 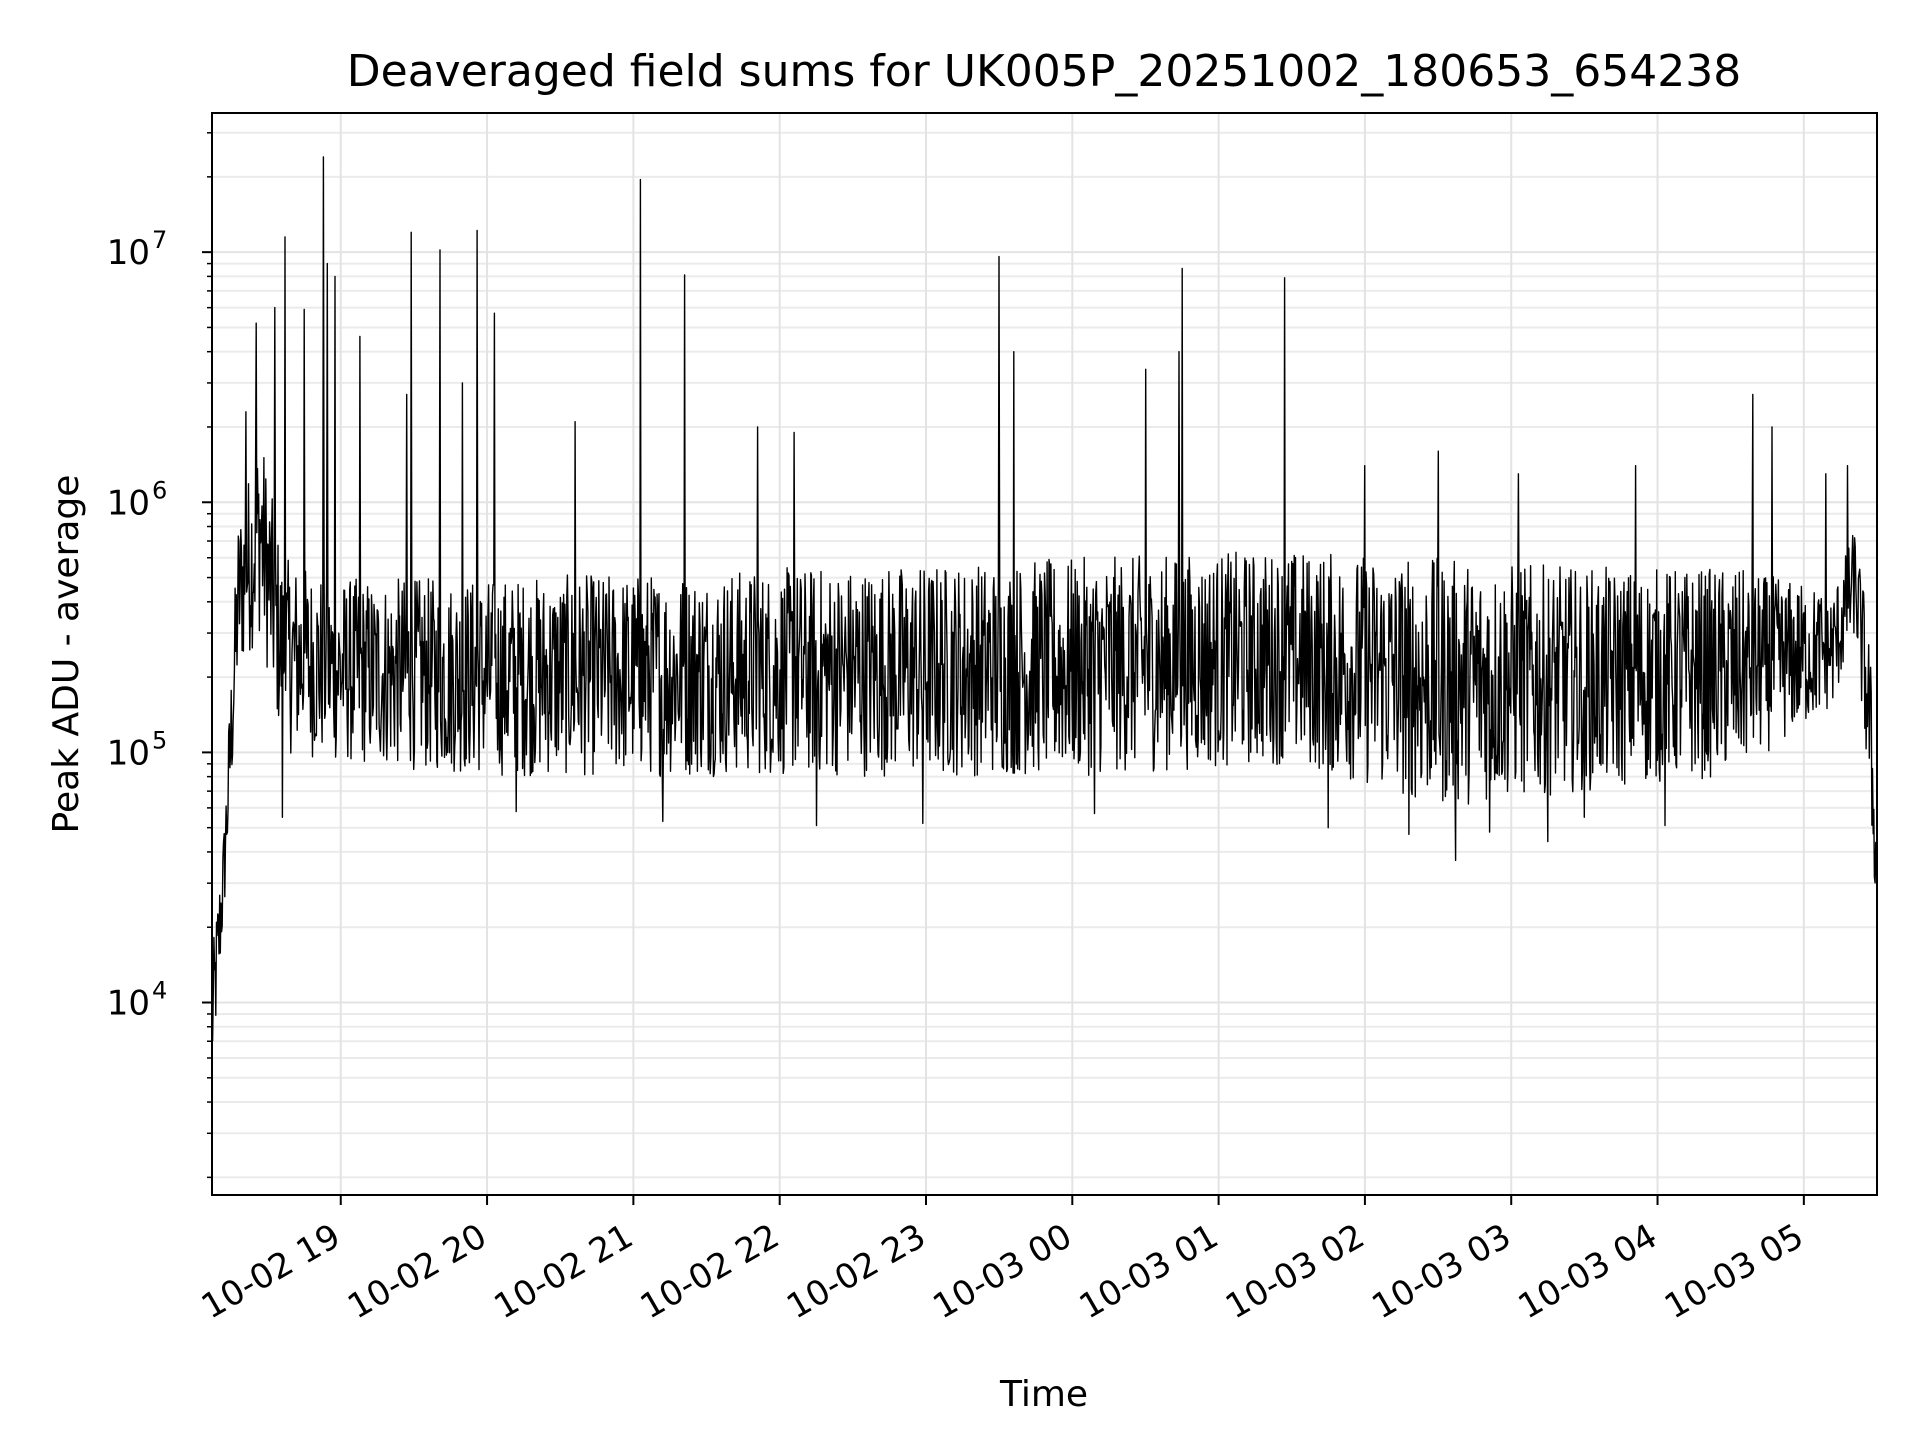 What do you see at coordinates (159, 490) in the screenshot?
I see `y-tick-label-exponent: 6` at bounding box center [159, 490].